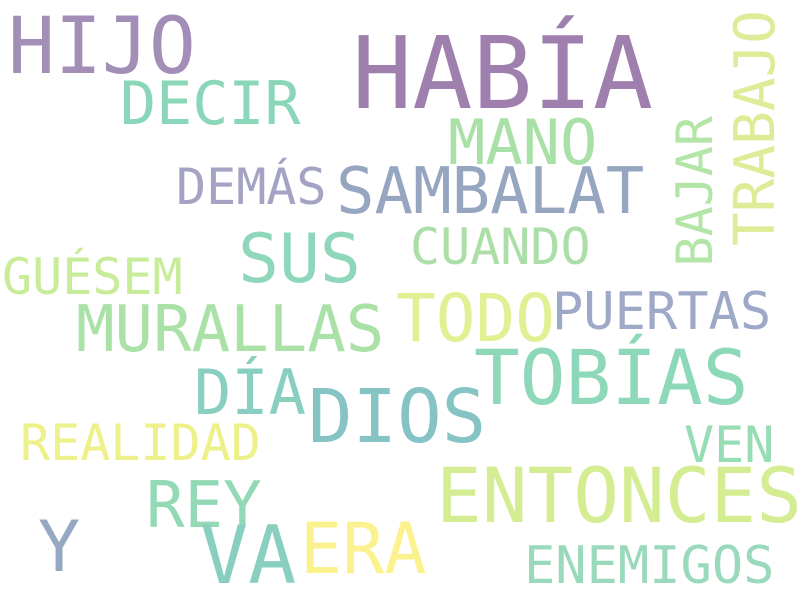 The width and height of the screenshot is (800, 600). Describe the element at coordinates (695, 191) in the screenshot. I see `word-bajar: BAJAR` at that location.